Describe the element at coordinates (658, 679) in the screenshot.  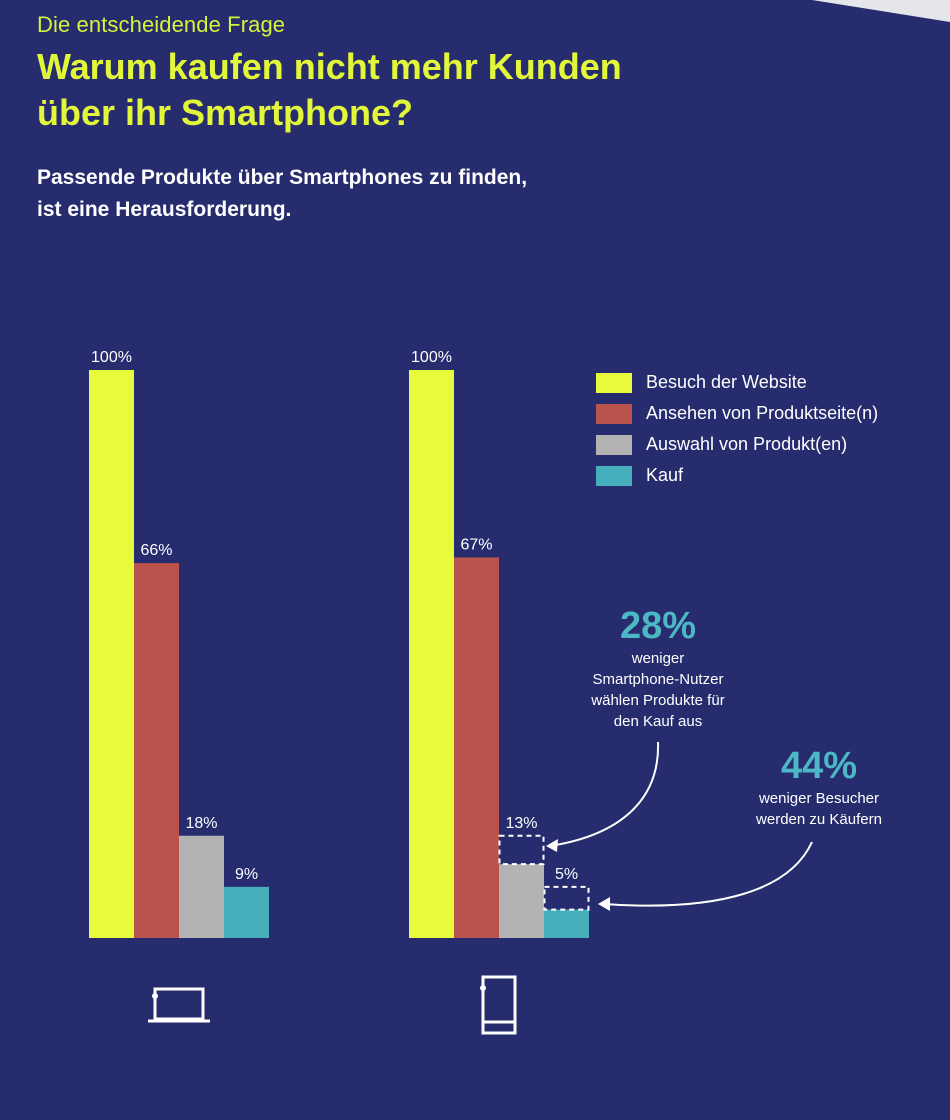
I see `callout-line: Smartphone-Nutzer` at that location.